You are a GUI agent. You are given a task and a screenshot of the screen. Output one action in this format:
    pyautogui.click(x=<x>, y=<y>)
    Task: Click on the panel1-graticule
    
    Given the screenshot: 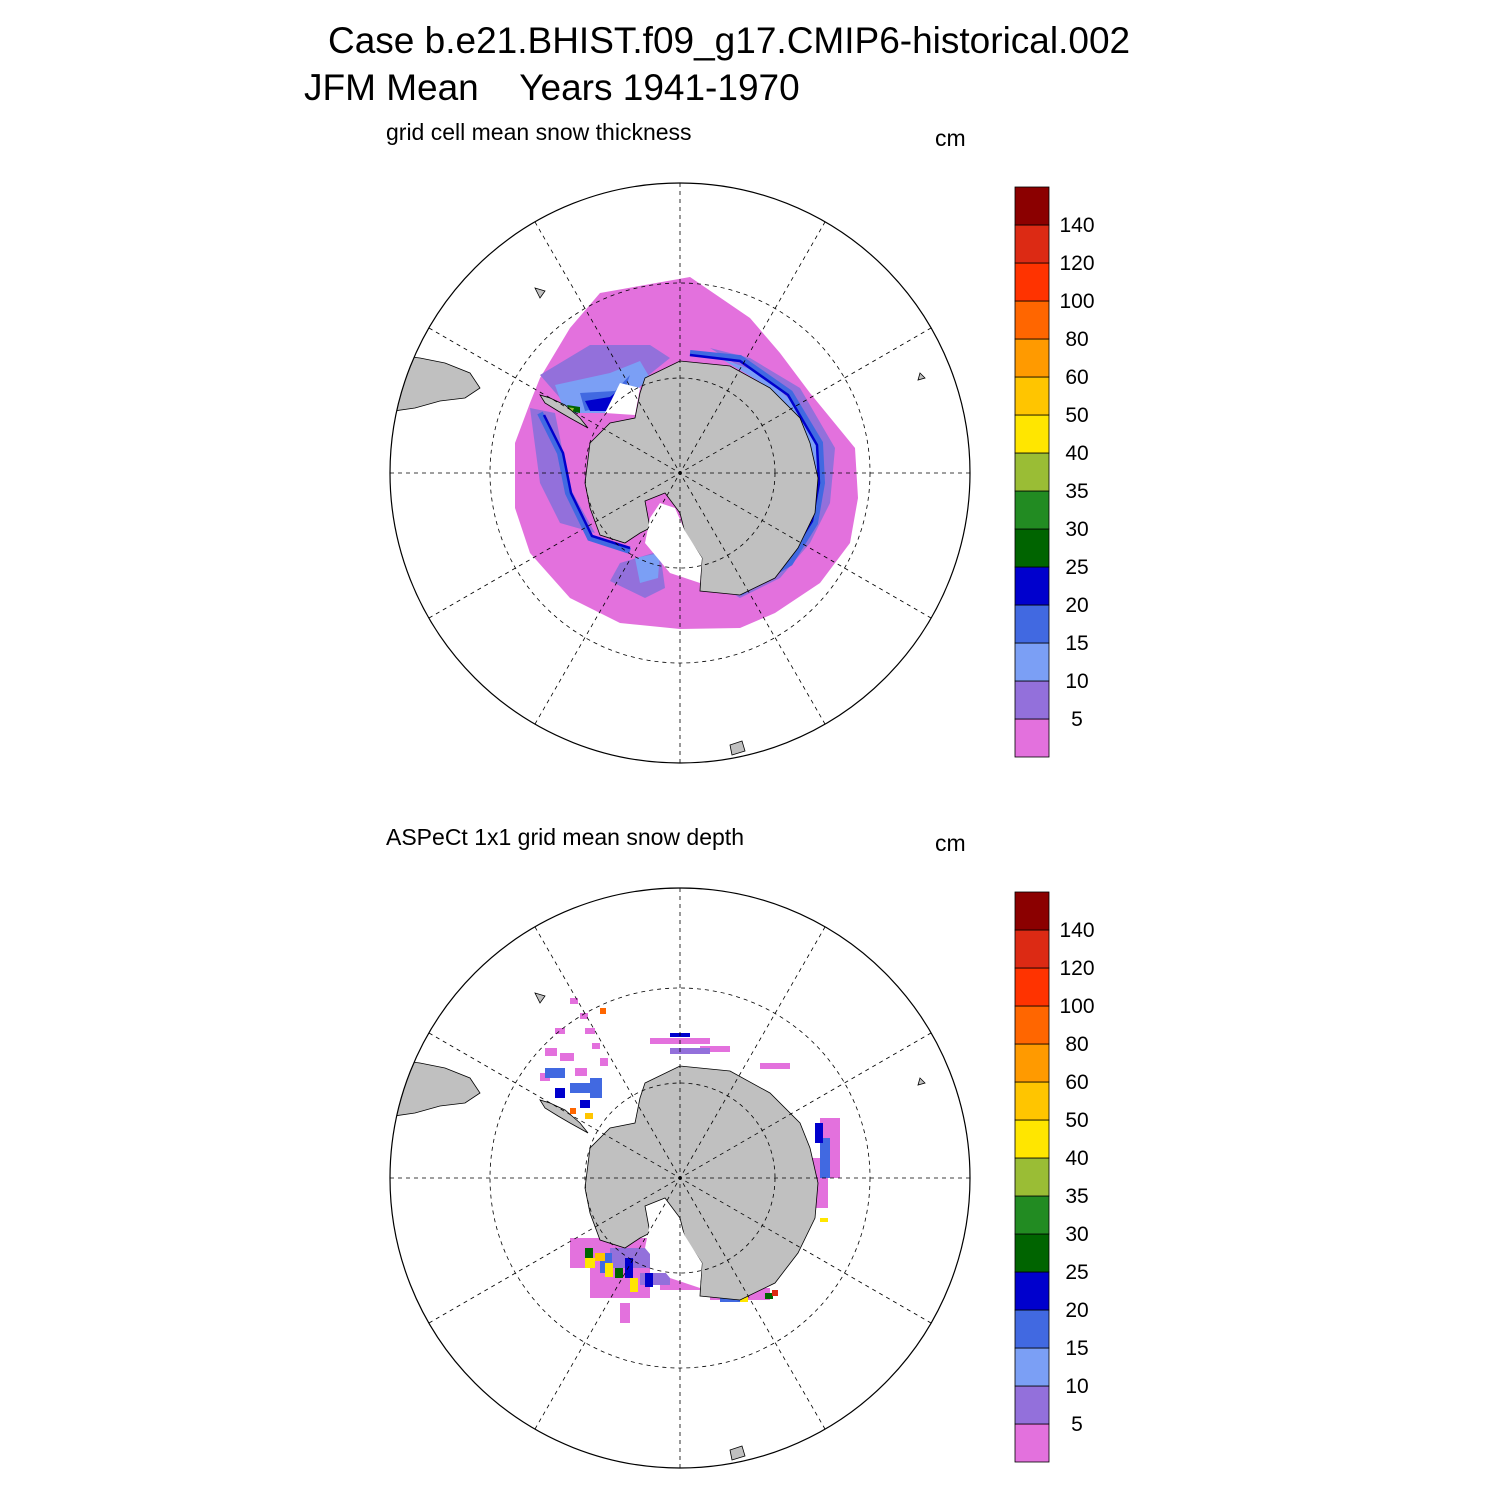 What is the action you would take?
    pyautogui.click(x=680, y=473)
    